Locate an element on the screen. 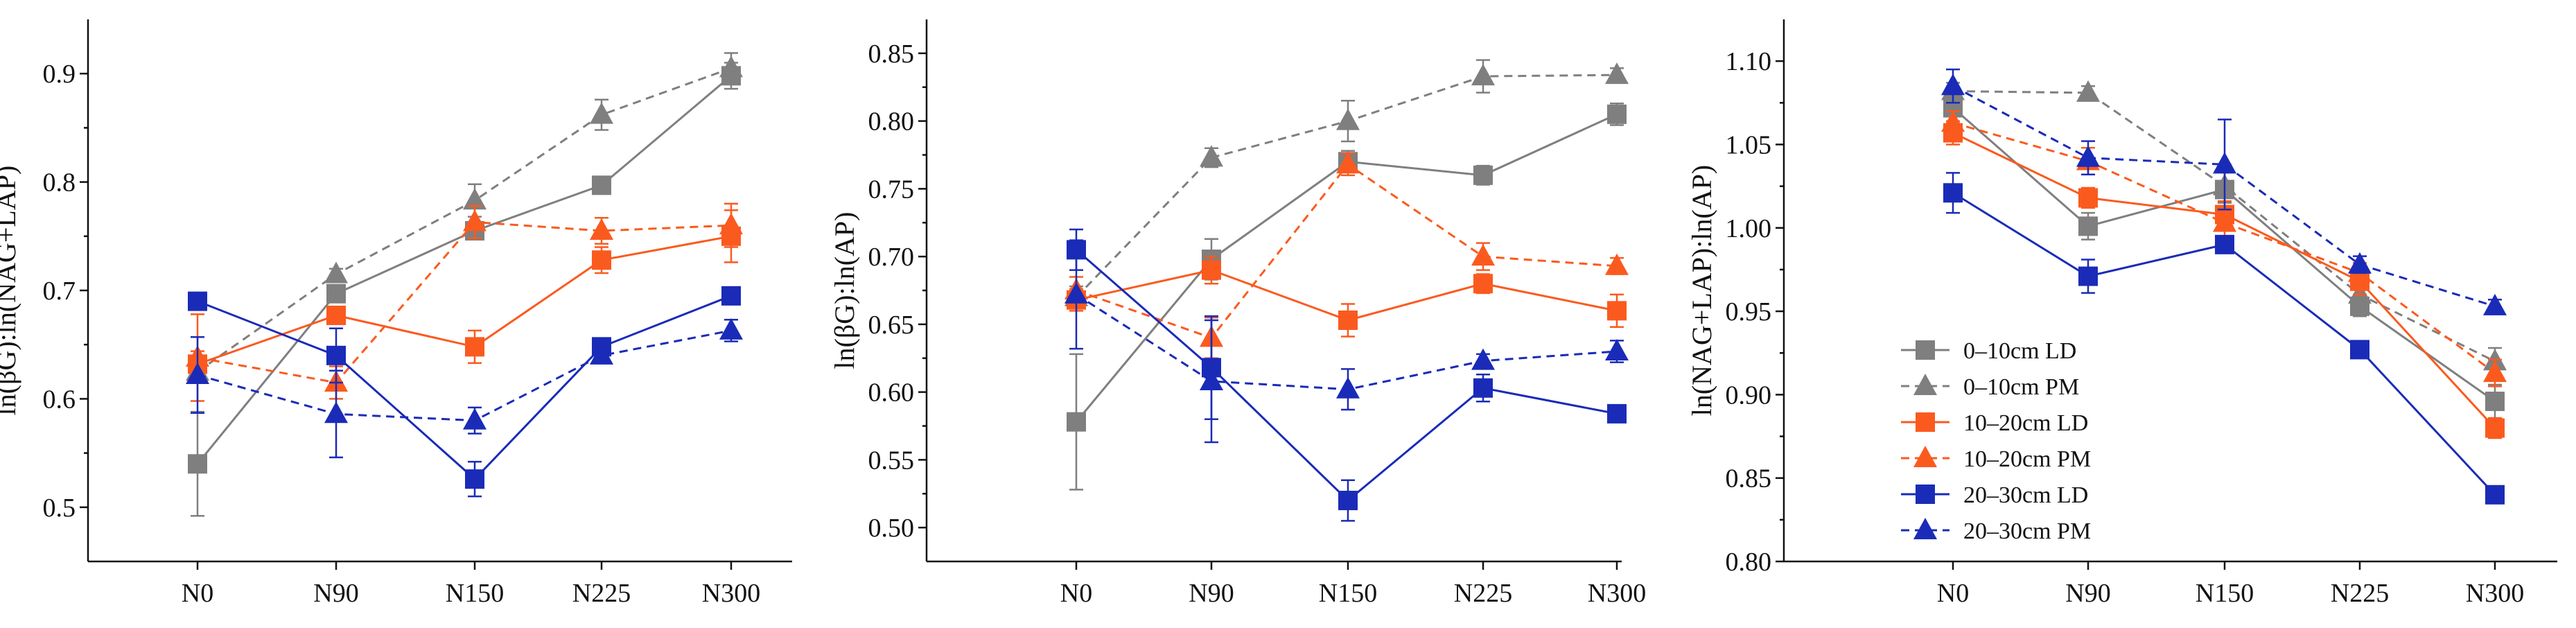 The height and width of the screenshot is (628, 2576). y-tick-label: 0.8 is located at coordinates (59, 183).